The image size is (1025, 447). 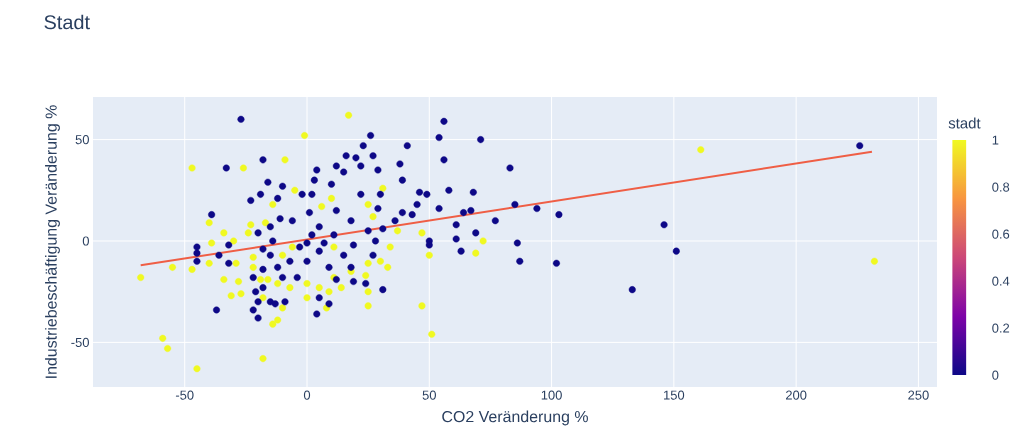 What do you see at coordinates (515, 418) in the screenshot?
I see `x-axis-title: CO2 Veränderung %` at bounding box center [515, 418].